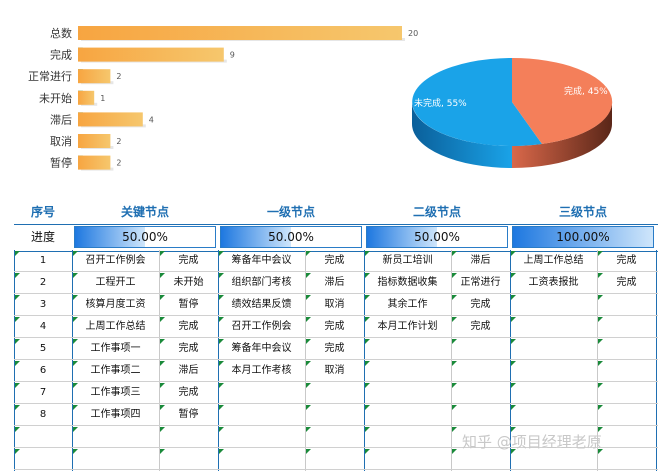 This screenshot has width=658, height=471. I want to click on bar-value-6: 2, so click(118, 163).